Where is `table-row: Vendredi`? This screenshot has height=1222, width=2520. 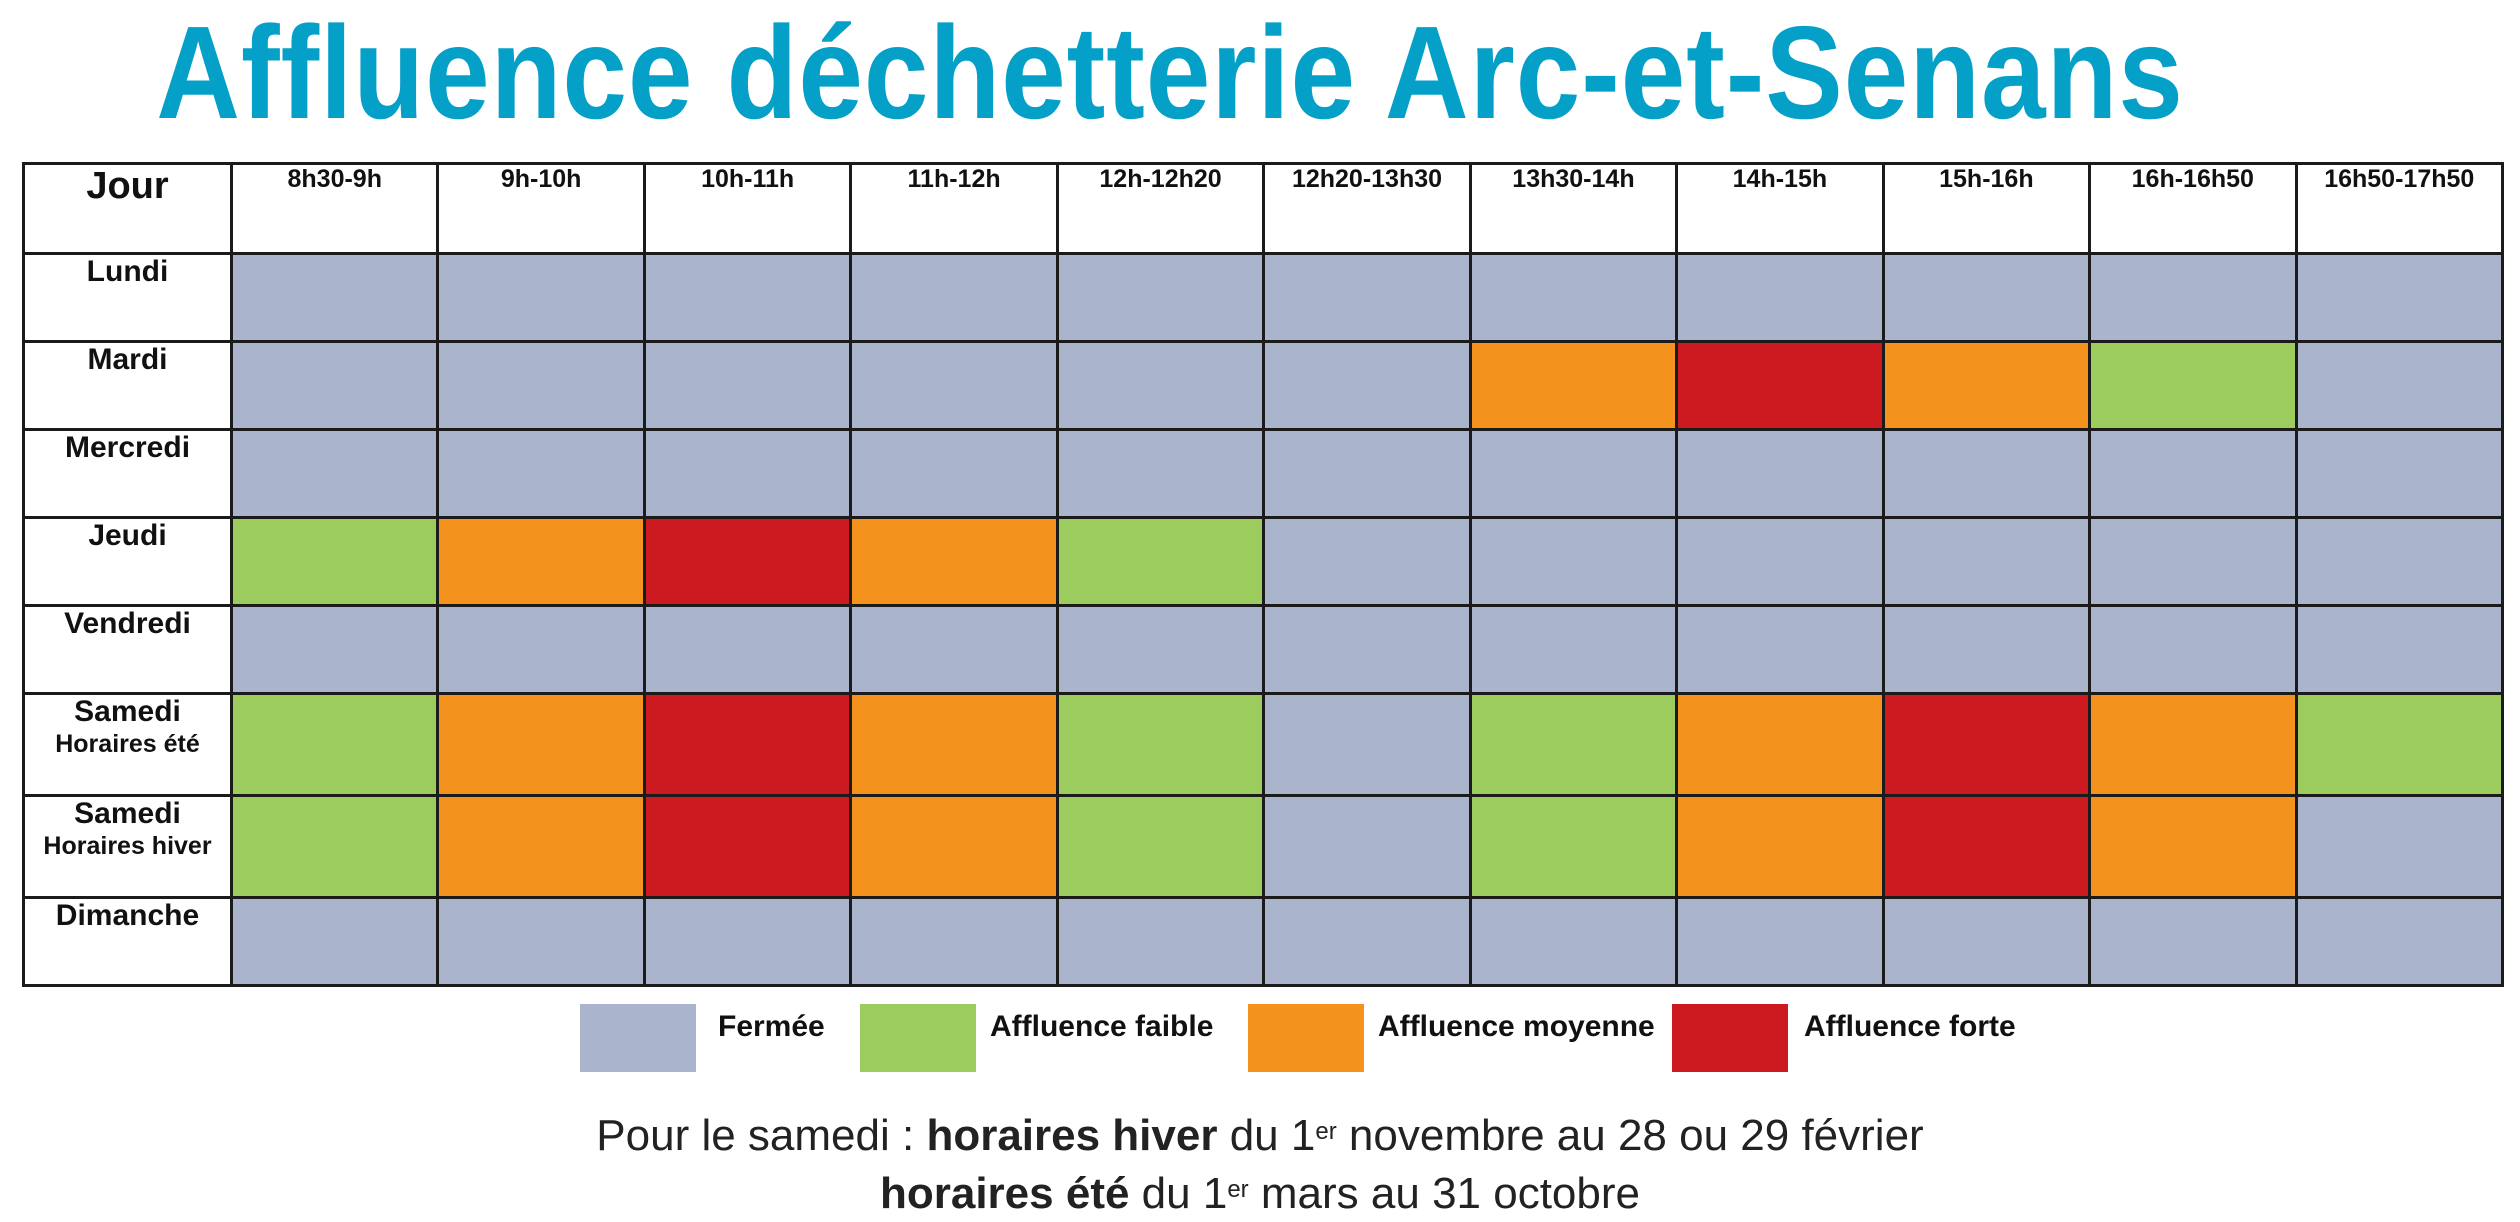
table-row: Vendredi is located at coordinates (1263, 649).